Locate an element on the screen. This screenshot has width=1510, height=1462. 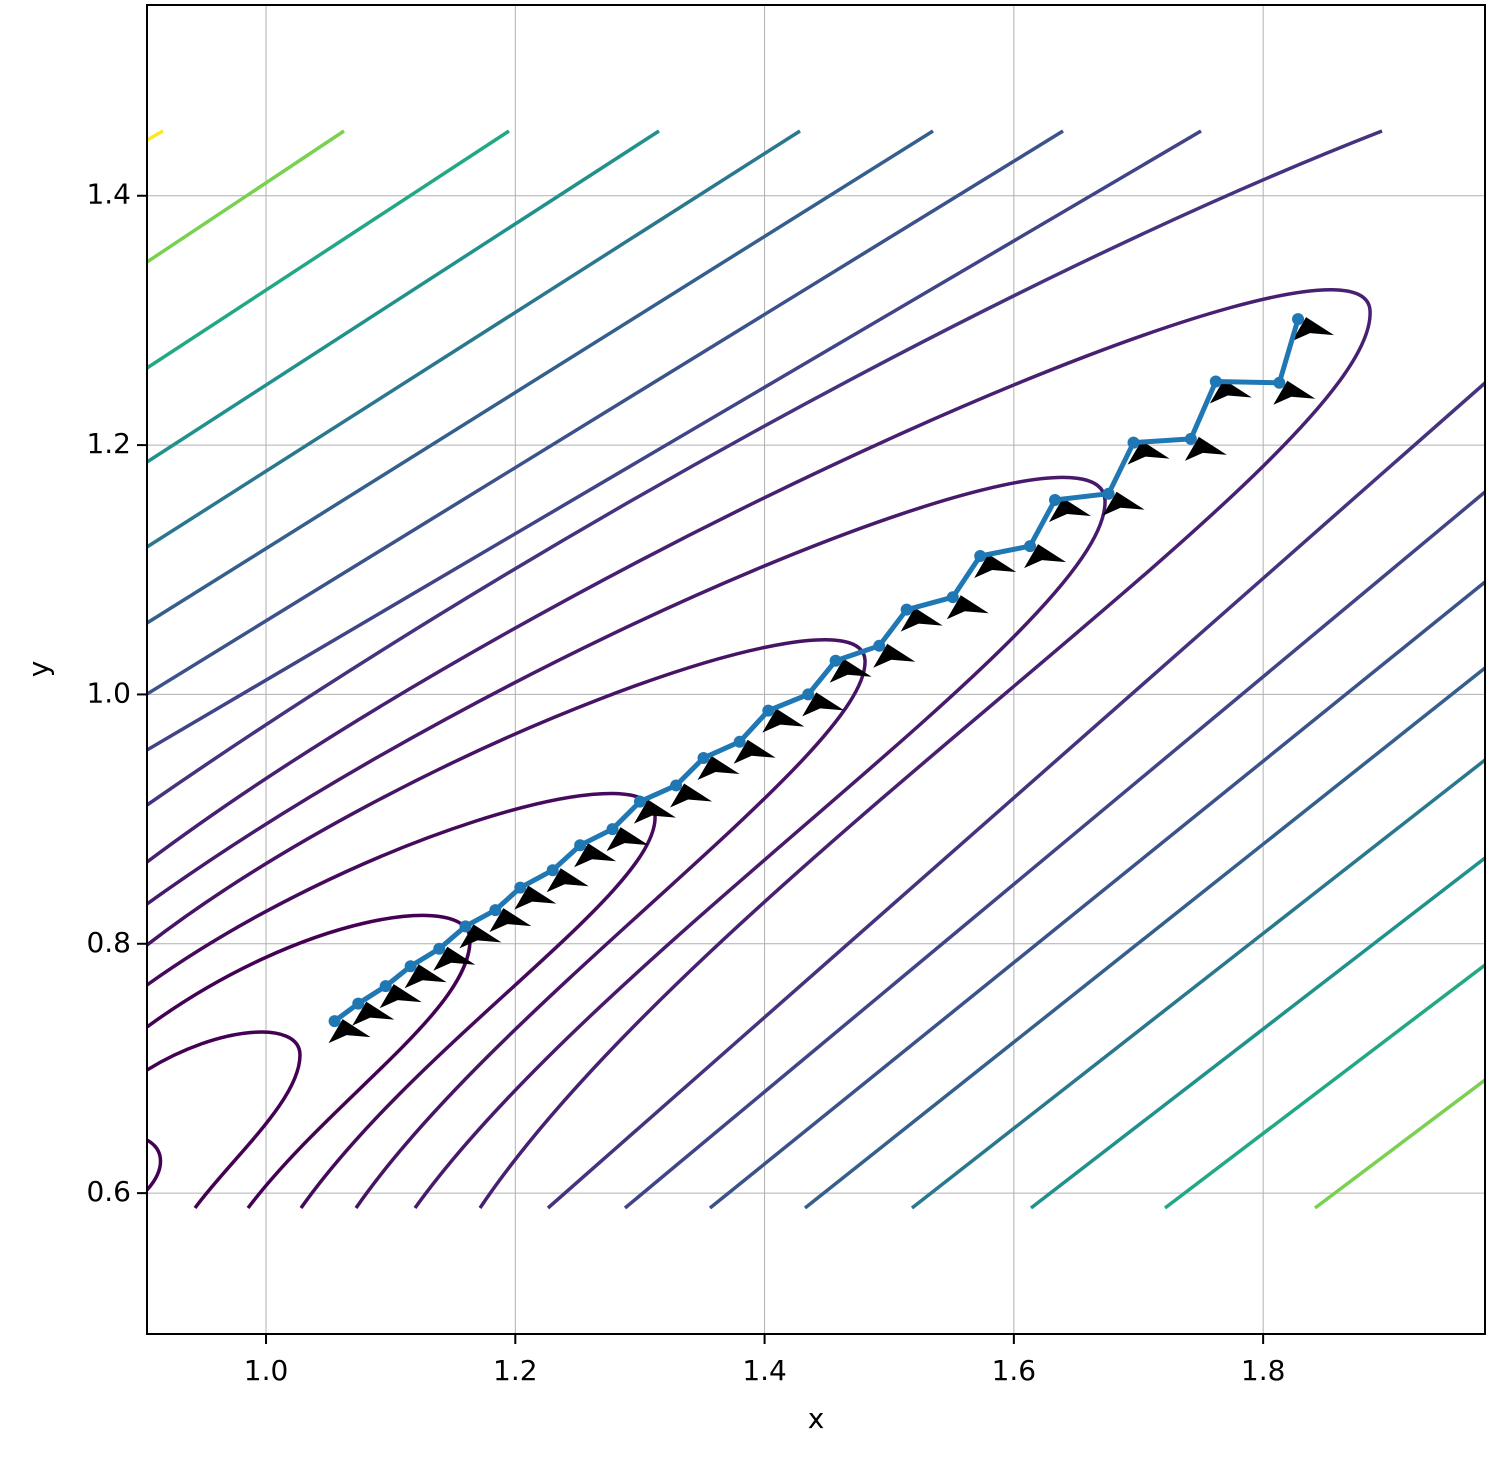
y-tick-label: 1.0 is located at coordinates (108, 692).